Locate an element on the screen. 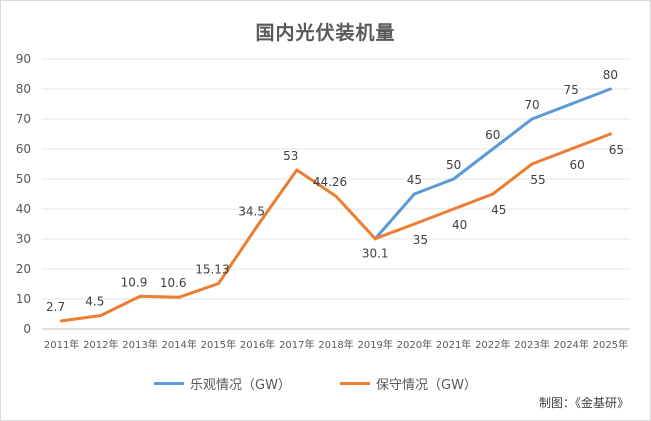 The width and height of the screenshot is (651, 421). source-credit: 制图：《金基研》 is located at coordinates (583, 403).